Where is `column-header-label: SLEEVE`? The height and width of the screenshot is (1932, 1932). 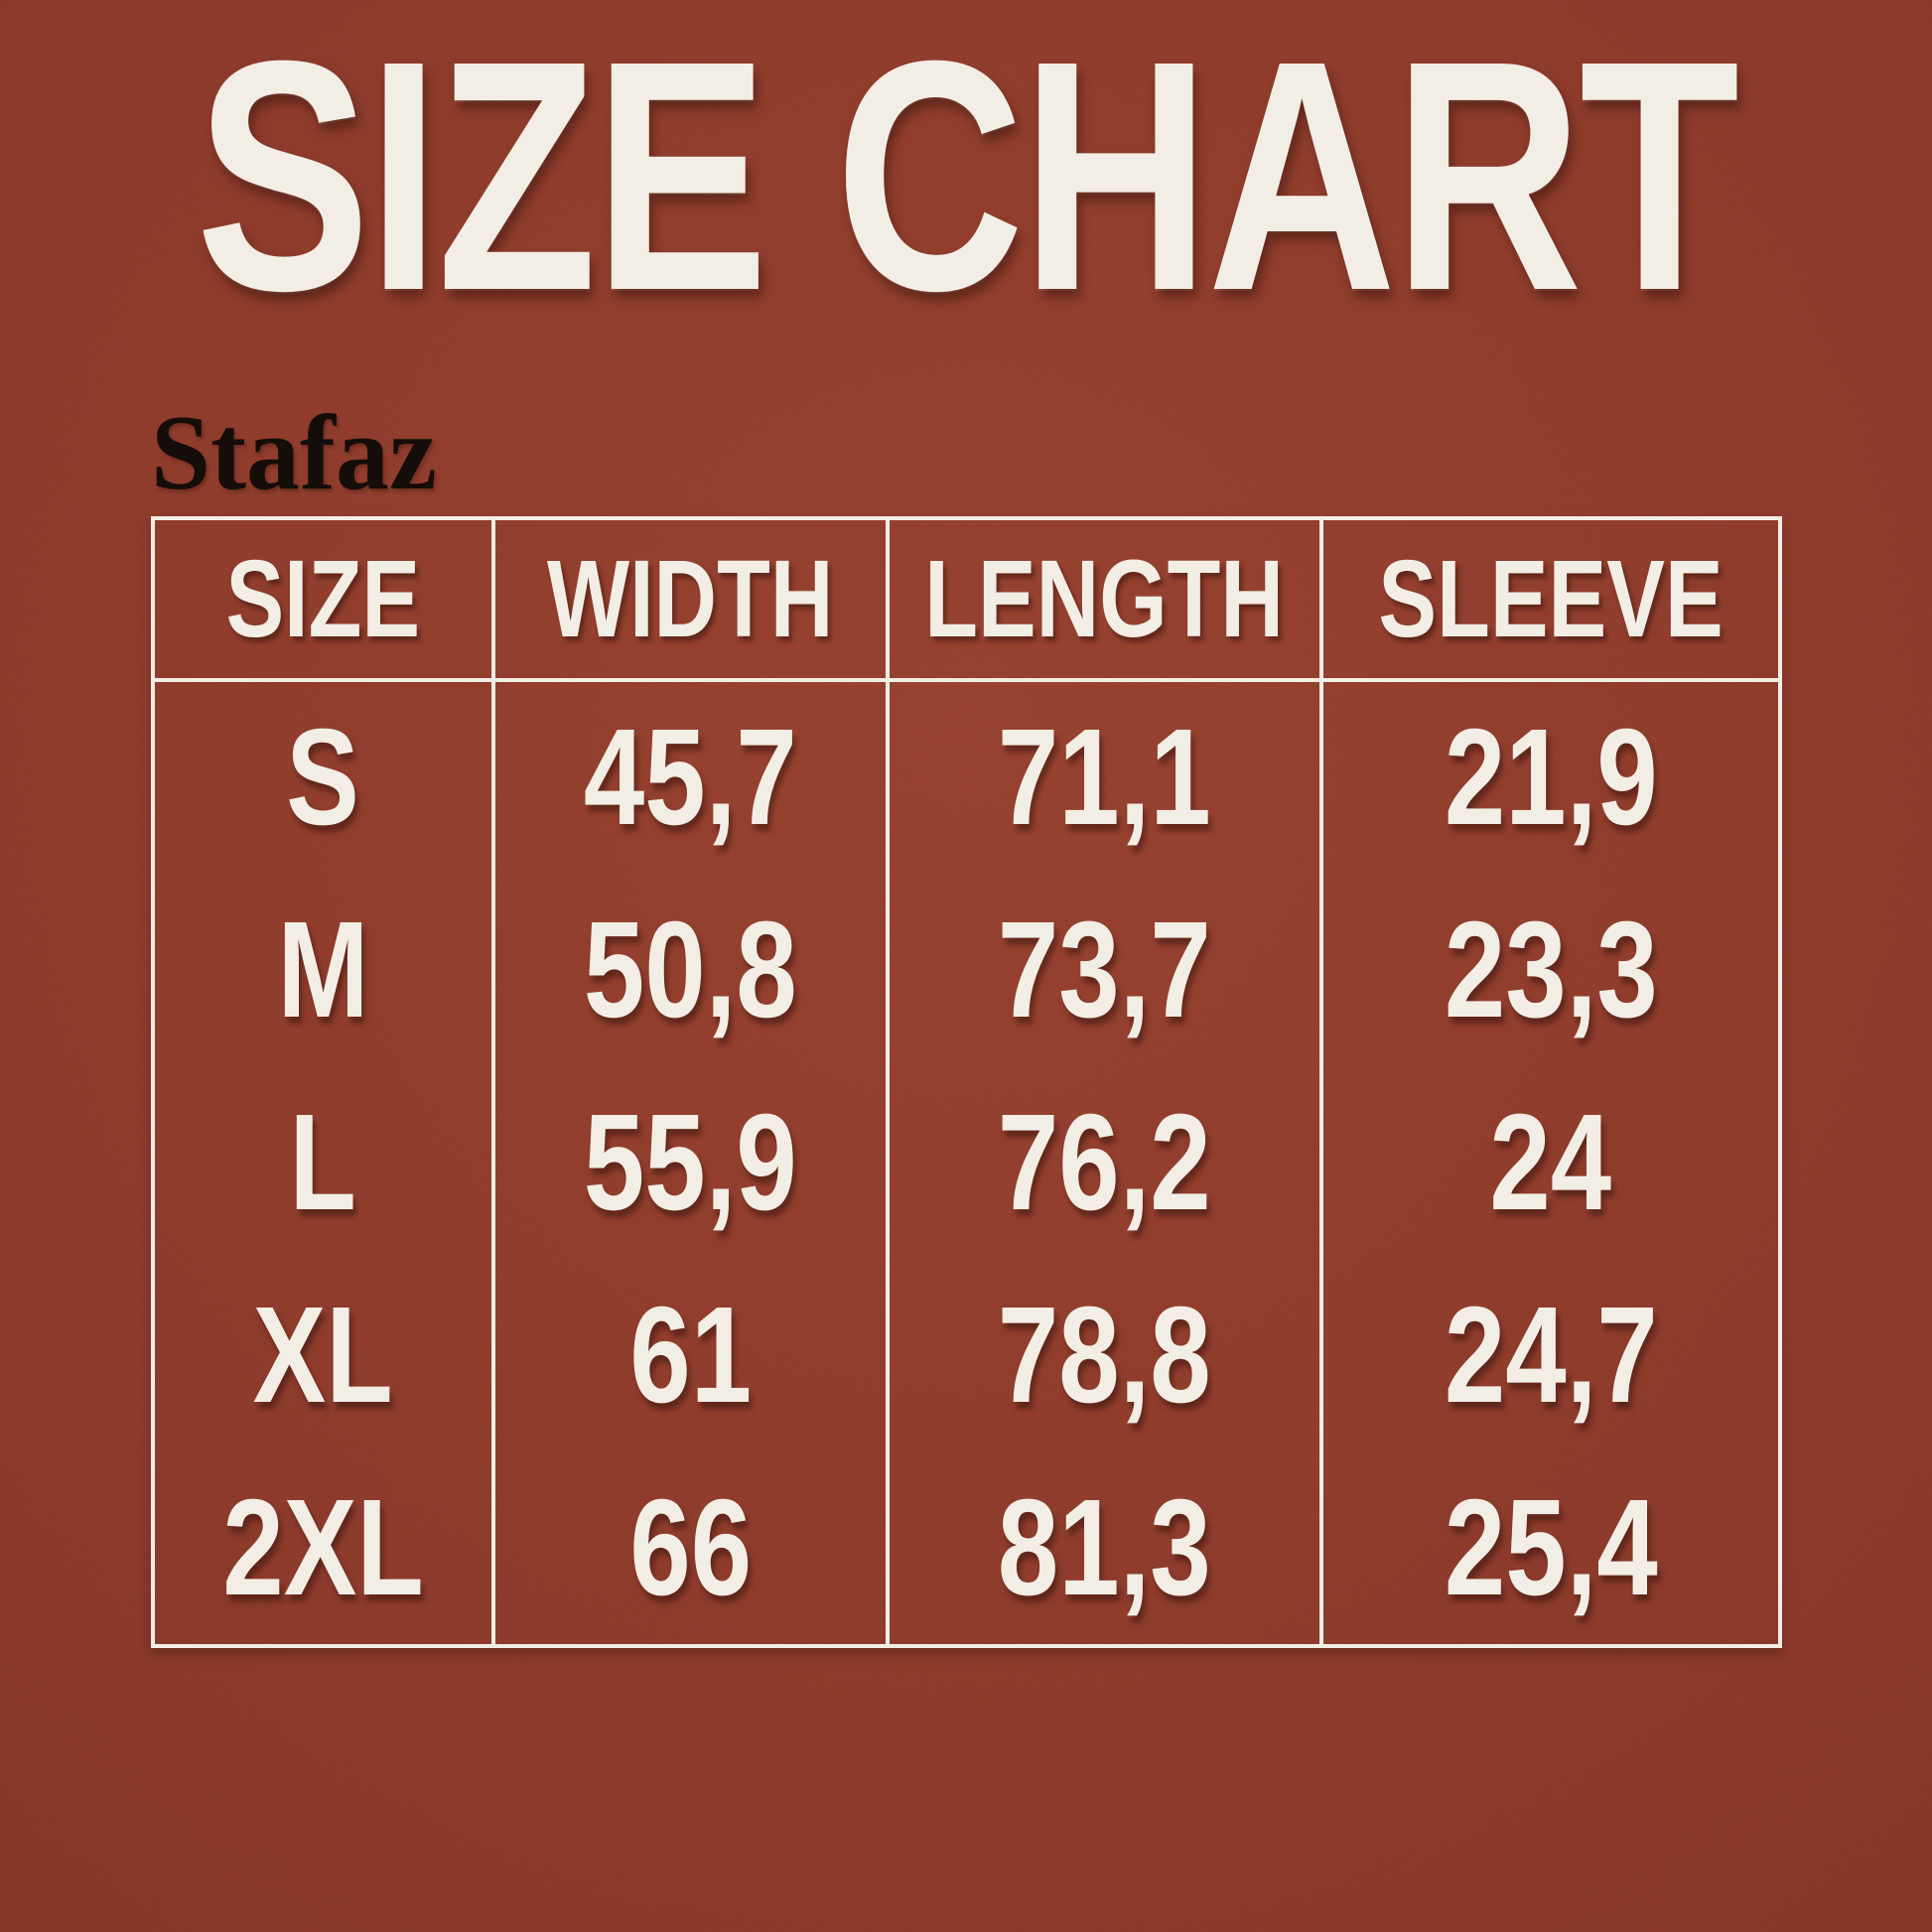 column-header-label: SLEEVE is located at coordinates (1551, 599).